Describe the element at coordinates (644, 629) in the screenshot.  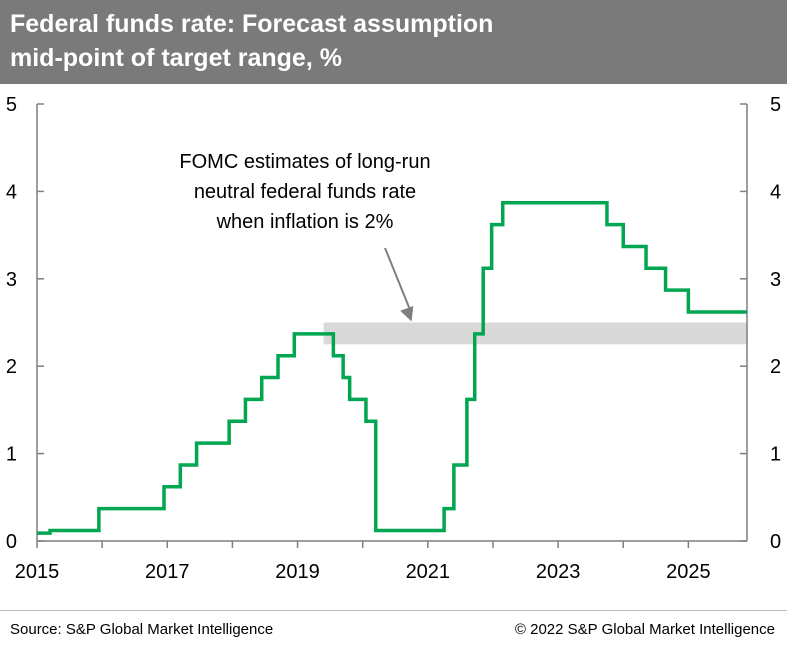
I see `copyright-note: © 2022 S&P Global Market Intelligence` at that location.